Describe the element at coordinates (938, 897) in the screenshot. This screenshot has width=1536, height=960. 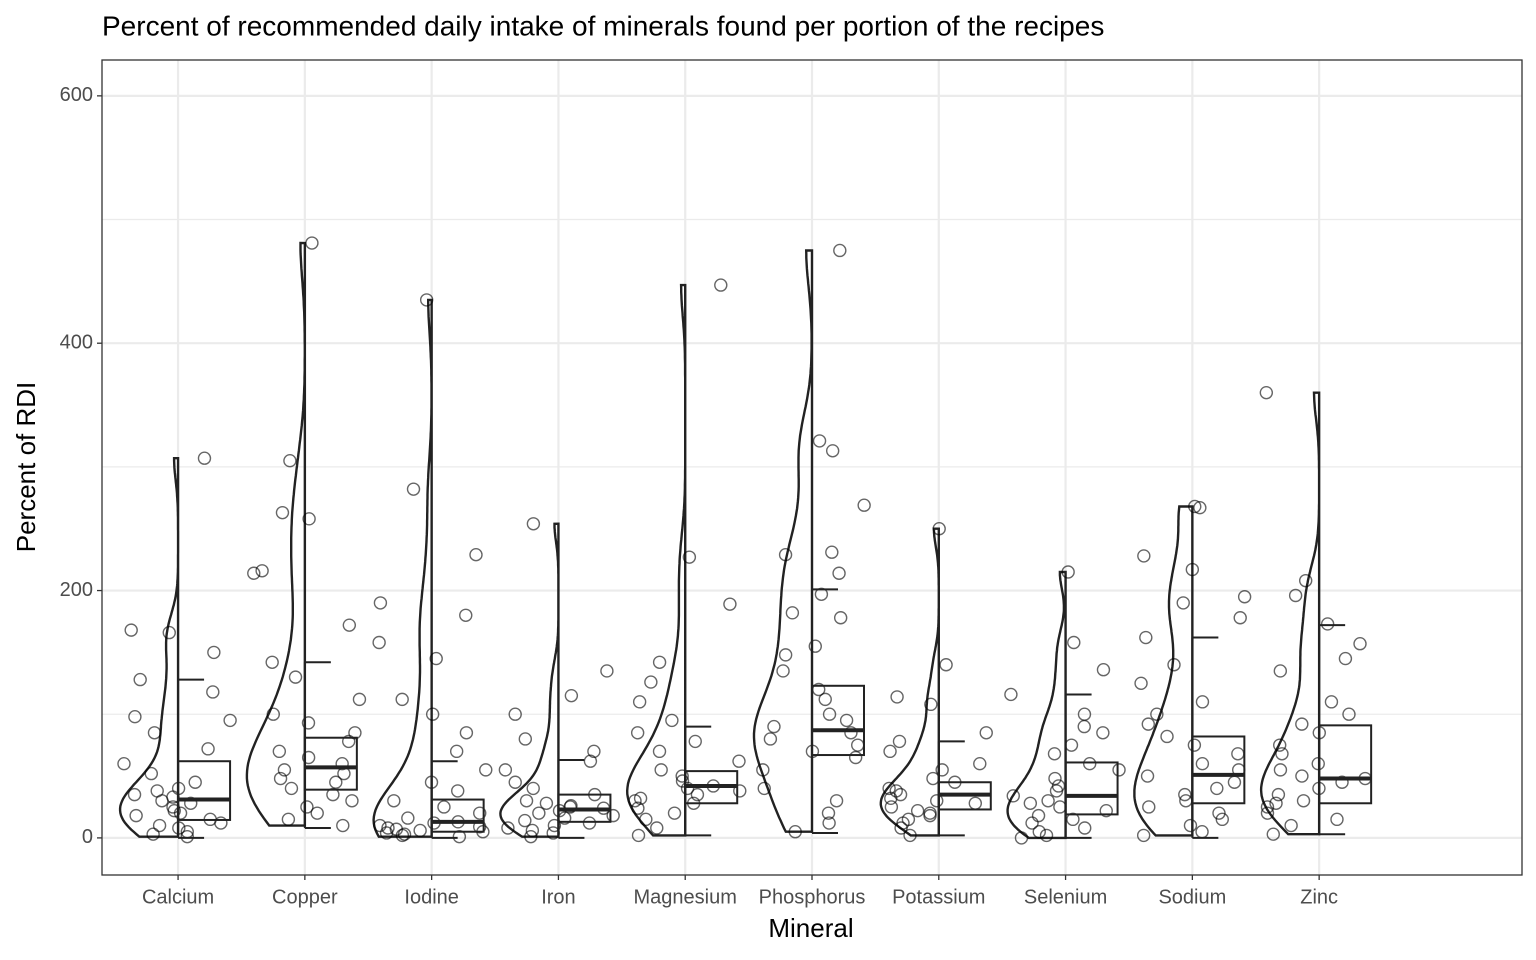
I see `x-tick-label: Potassium` at that location.